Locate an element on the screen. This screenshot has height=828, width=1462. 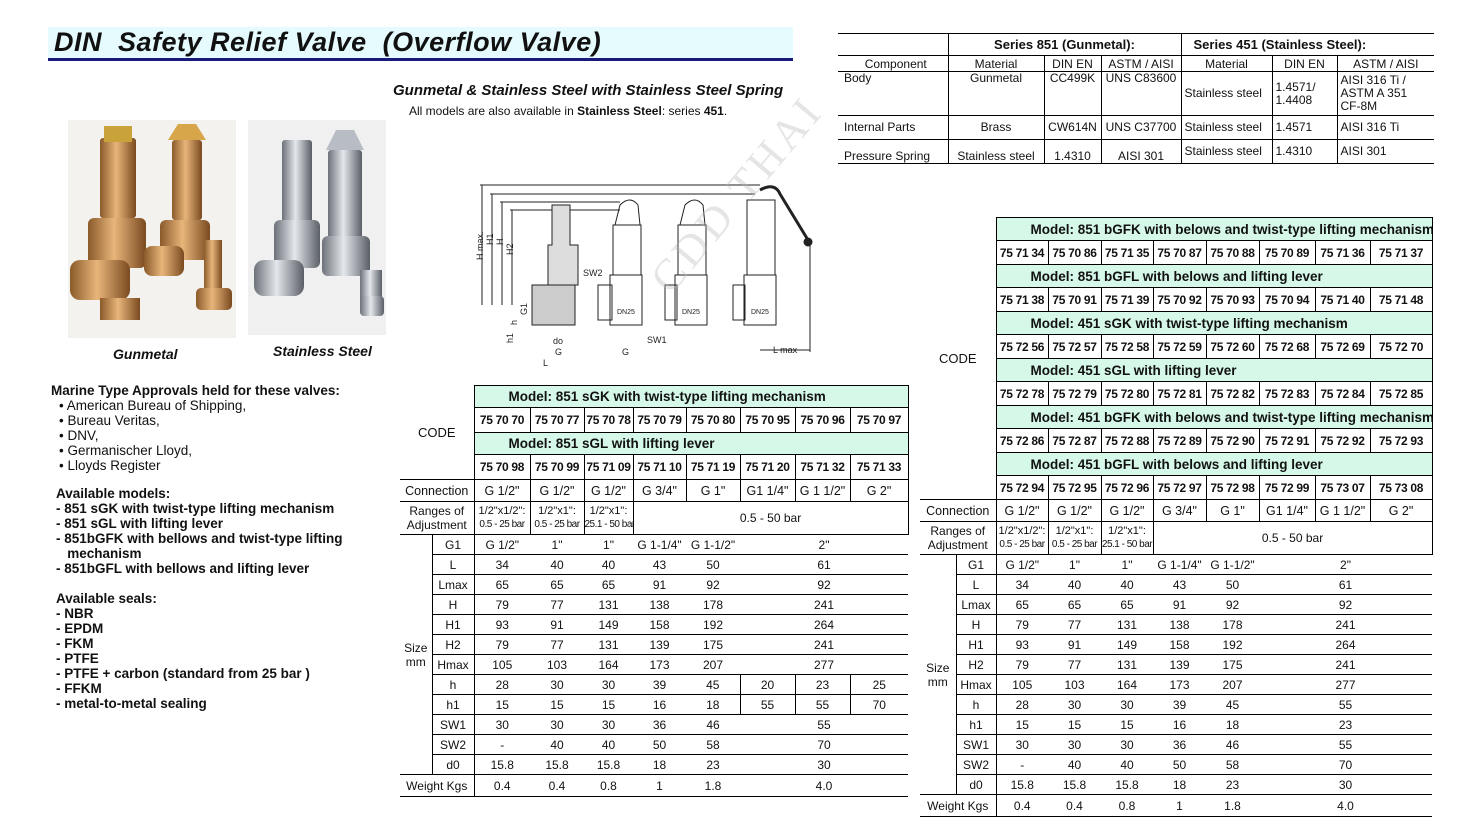
size-value: 40 is located at coordinates (1127, 764).